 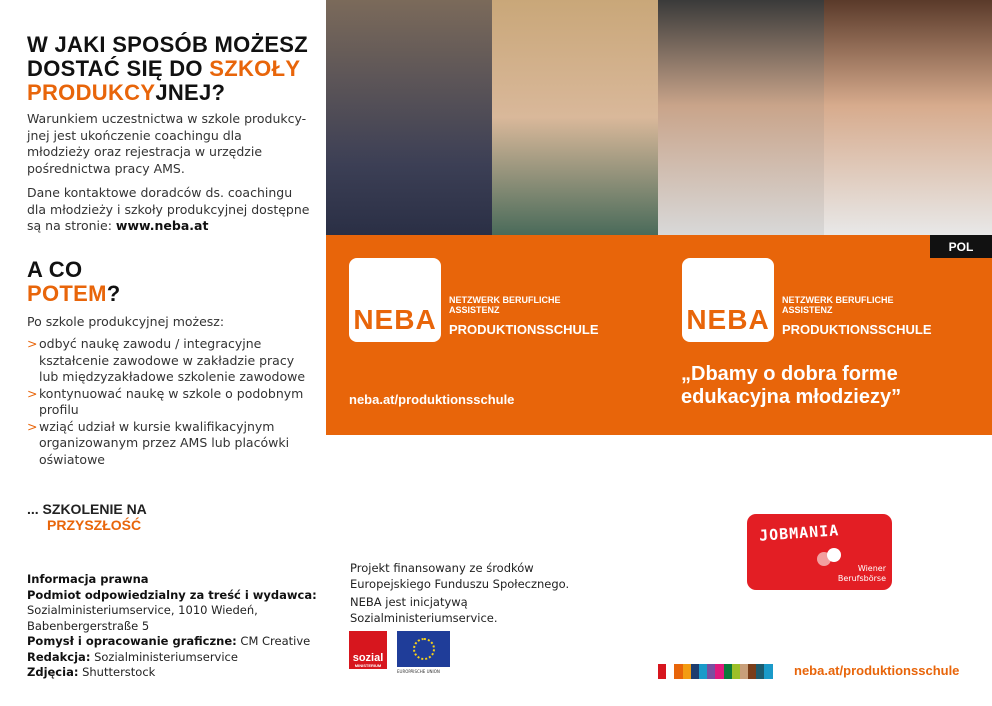 I want to click on panel-url: neba.at/produktionsschule, so click(x=432, y=399).